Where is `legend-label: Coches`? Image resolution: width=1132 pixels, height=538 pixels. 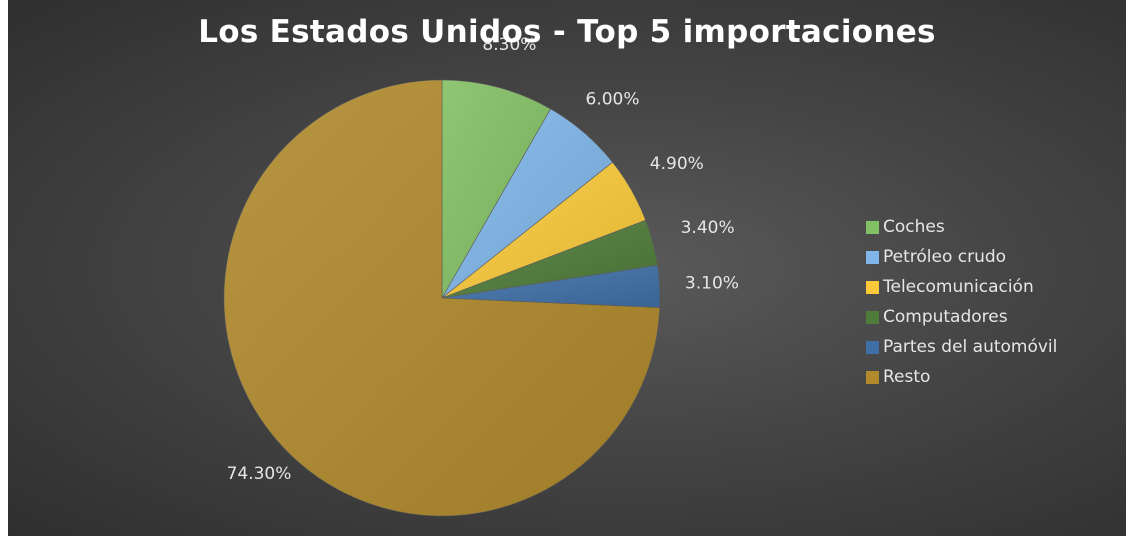
legend-label: Coches is located at coordinates (914, 227).